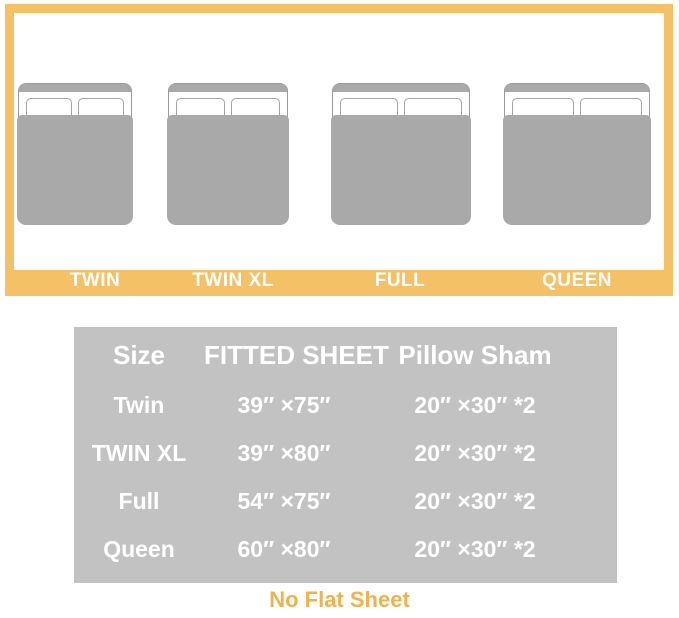 The width and height of the screenshot is (679, 618). I want to click on col-header-pillow-sham: Pillow Sham, so click(475, 354).